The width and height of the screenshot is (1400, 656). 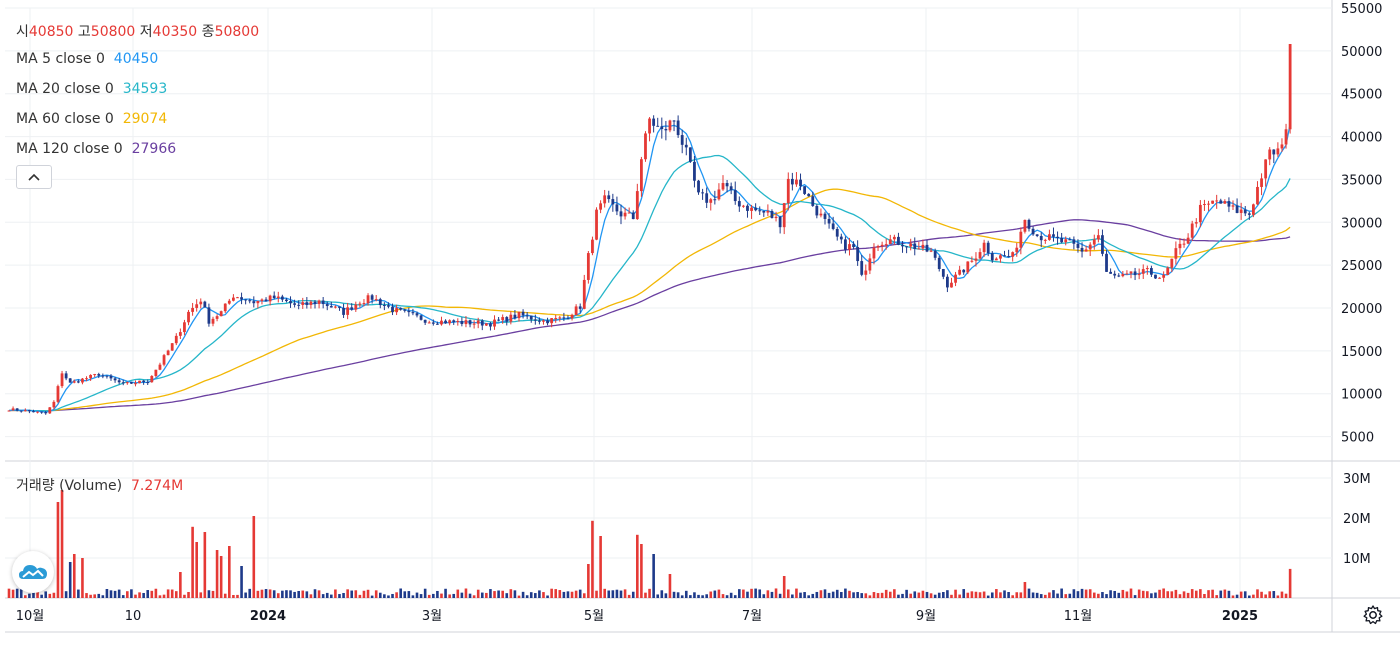 What do you see at coordinates (154, 149) in the screenshot?
I see `ma120-value: 27966` at bounding box center [154, 149].